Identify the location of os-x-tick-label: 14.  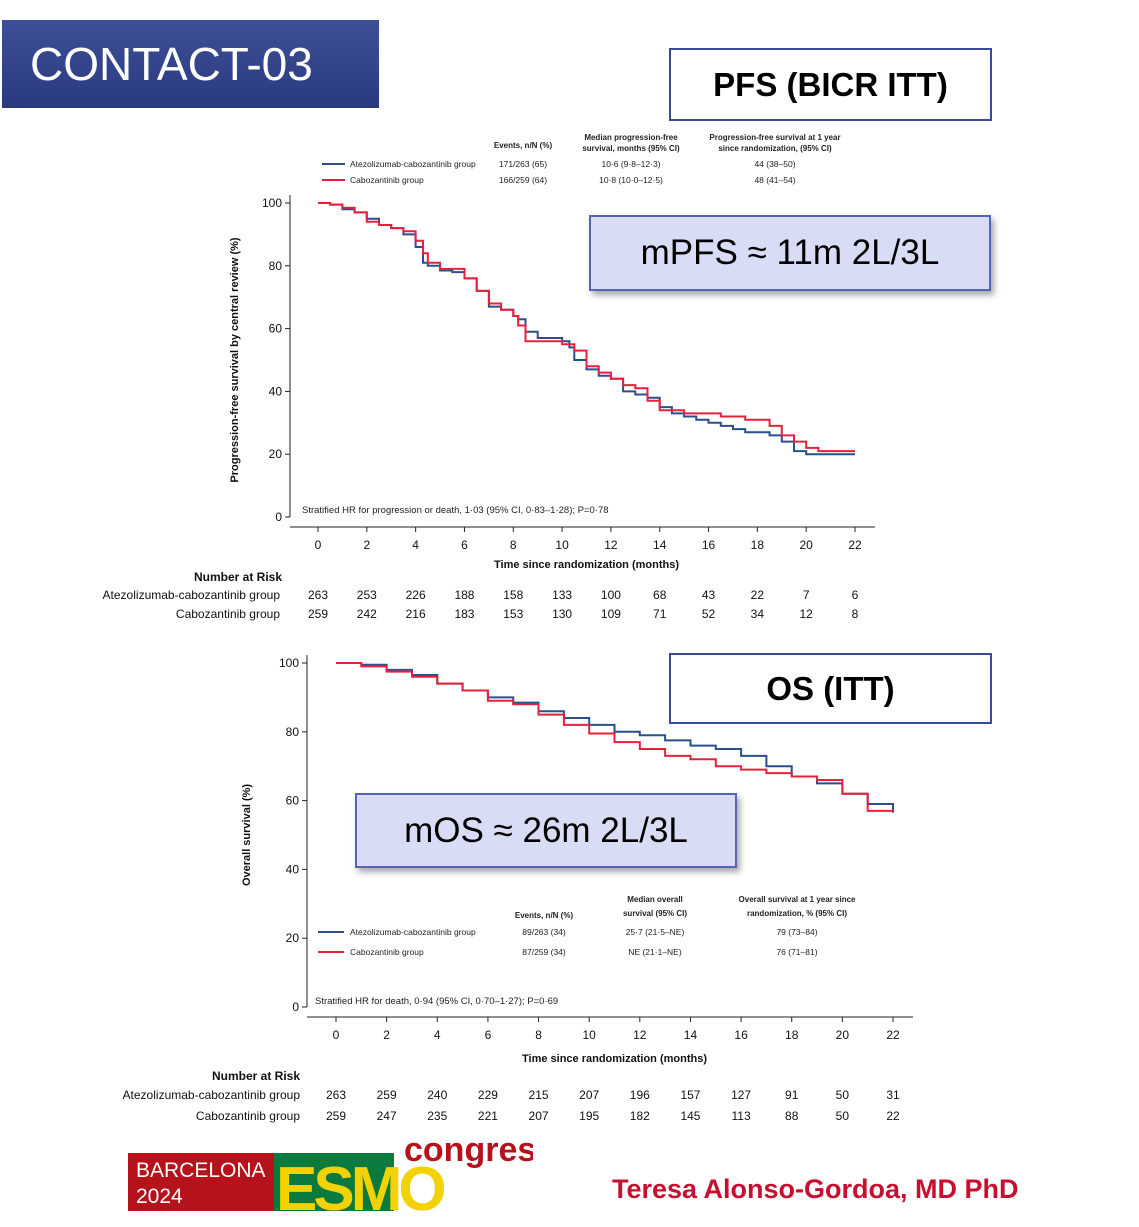
(691, 1035).